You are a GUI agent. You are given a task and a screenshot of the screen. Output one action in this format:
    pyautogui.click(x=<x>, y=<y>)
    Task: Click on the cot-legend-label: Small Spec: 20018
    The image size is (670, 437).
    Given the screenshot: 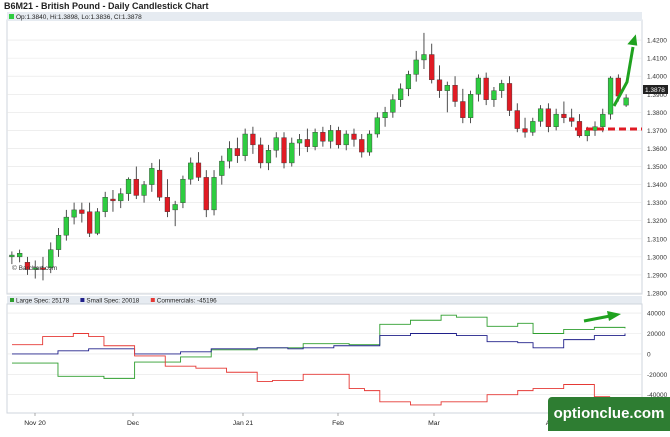 What is the action you would take?
    pyautogui.click(x=112, y=301)
    